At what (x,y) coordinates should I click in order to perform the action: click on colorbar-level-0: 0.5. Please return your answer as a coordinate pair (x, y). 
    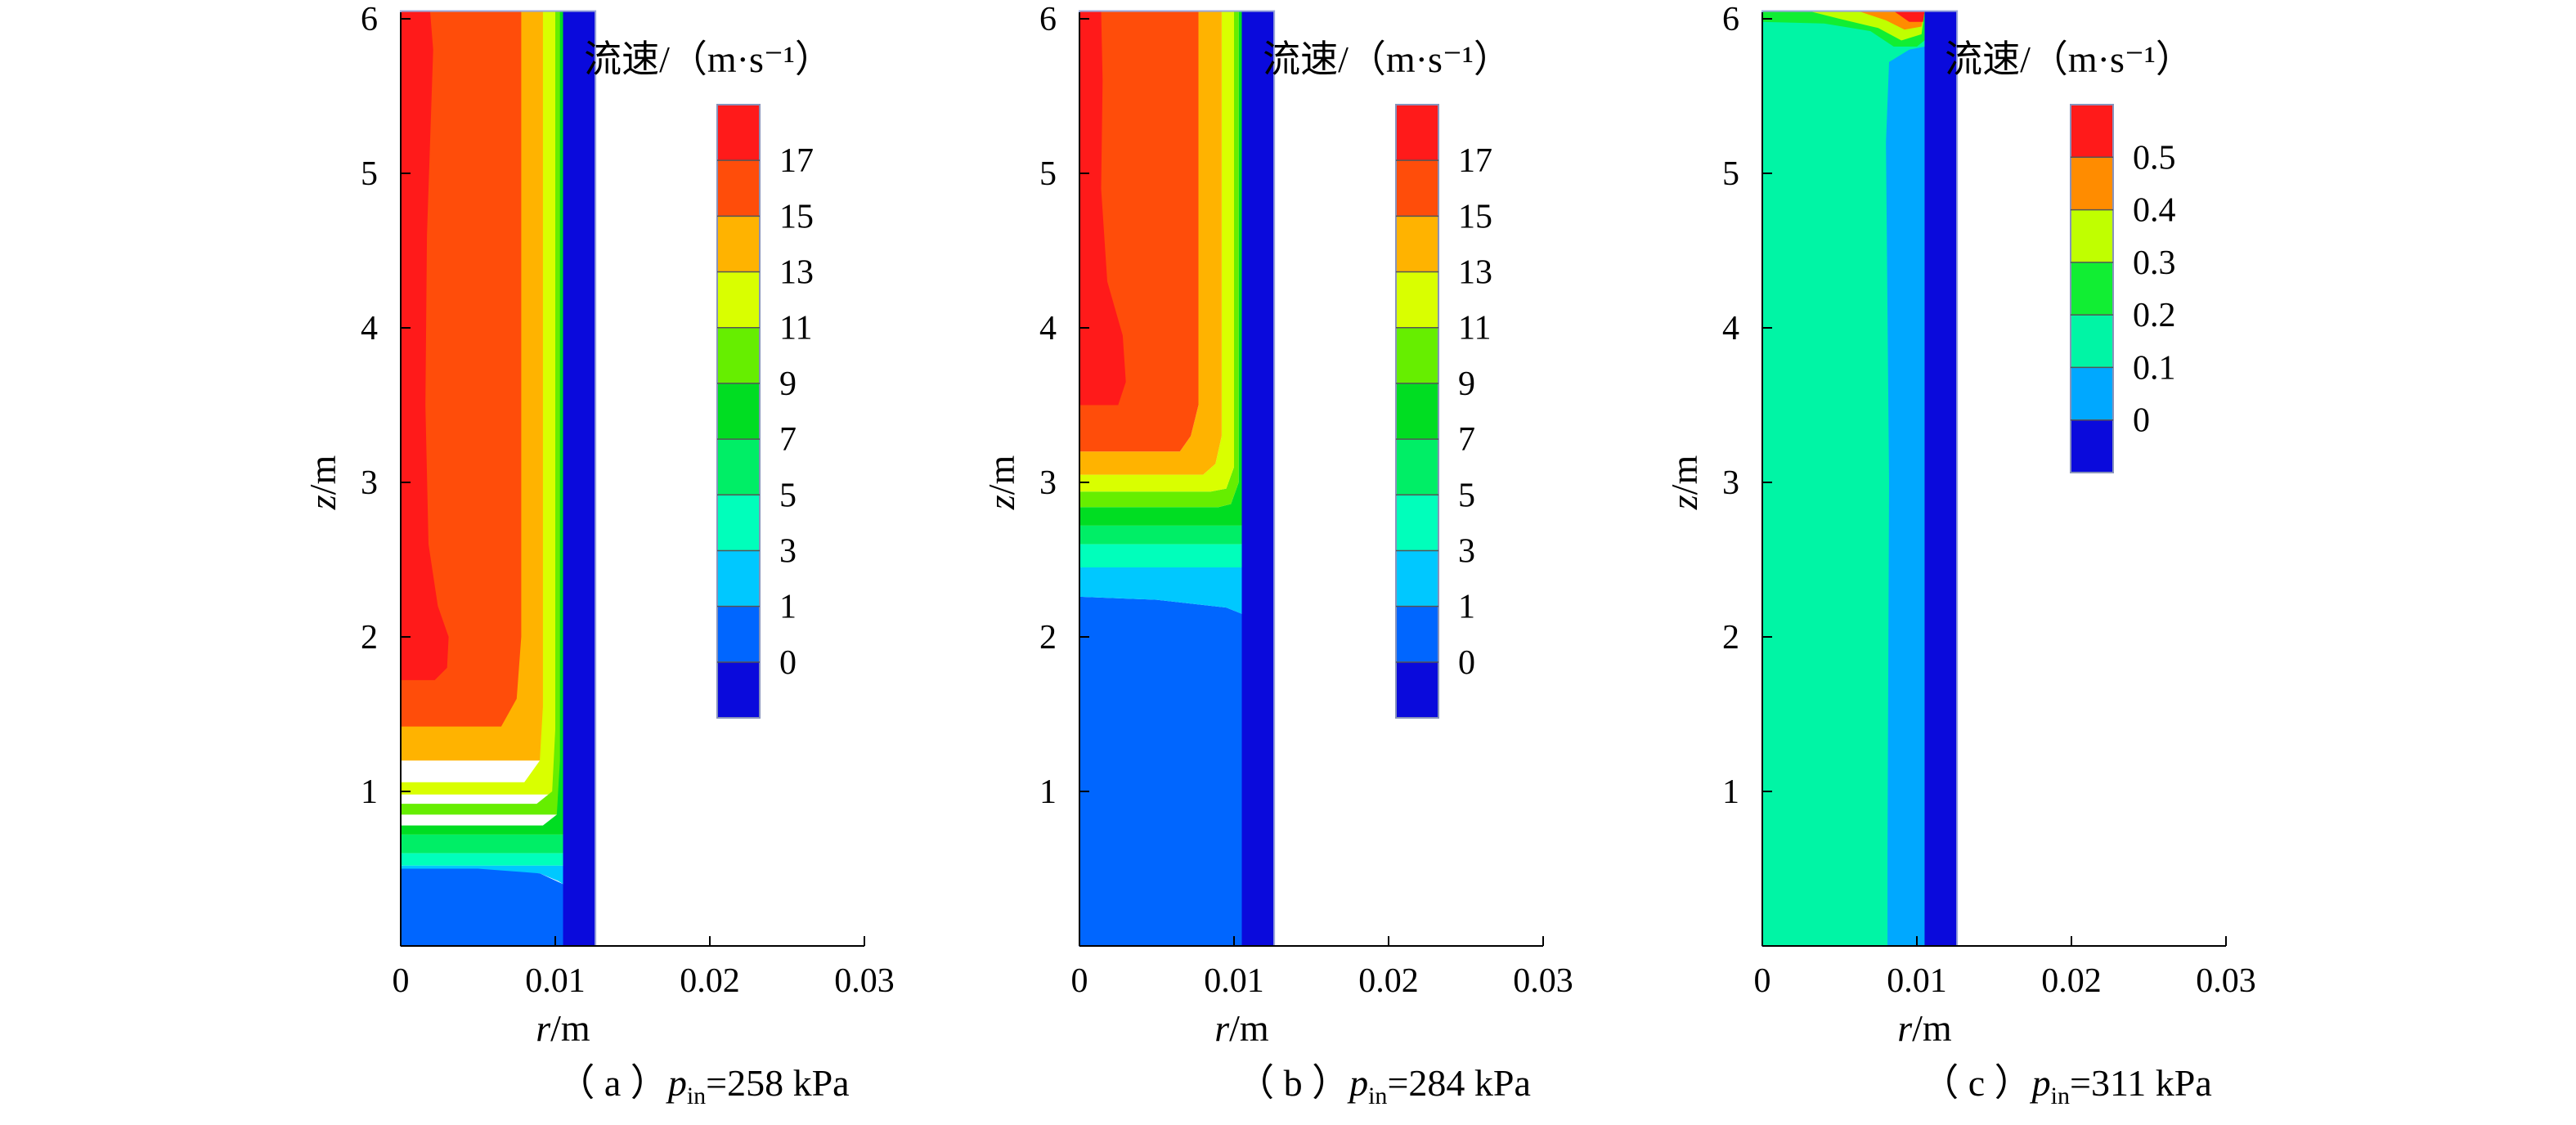
    Looking at the image, I should click on (2154, 158).